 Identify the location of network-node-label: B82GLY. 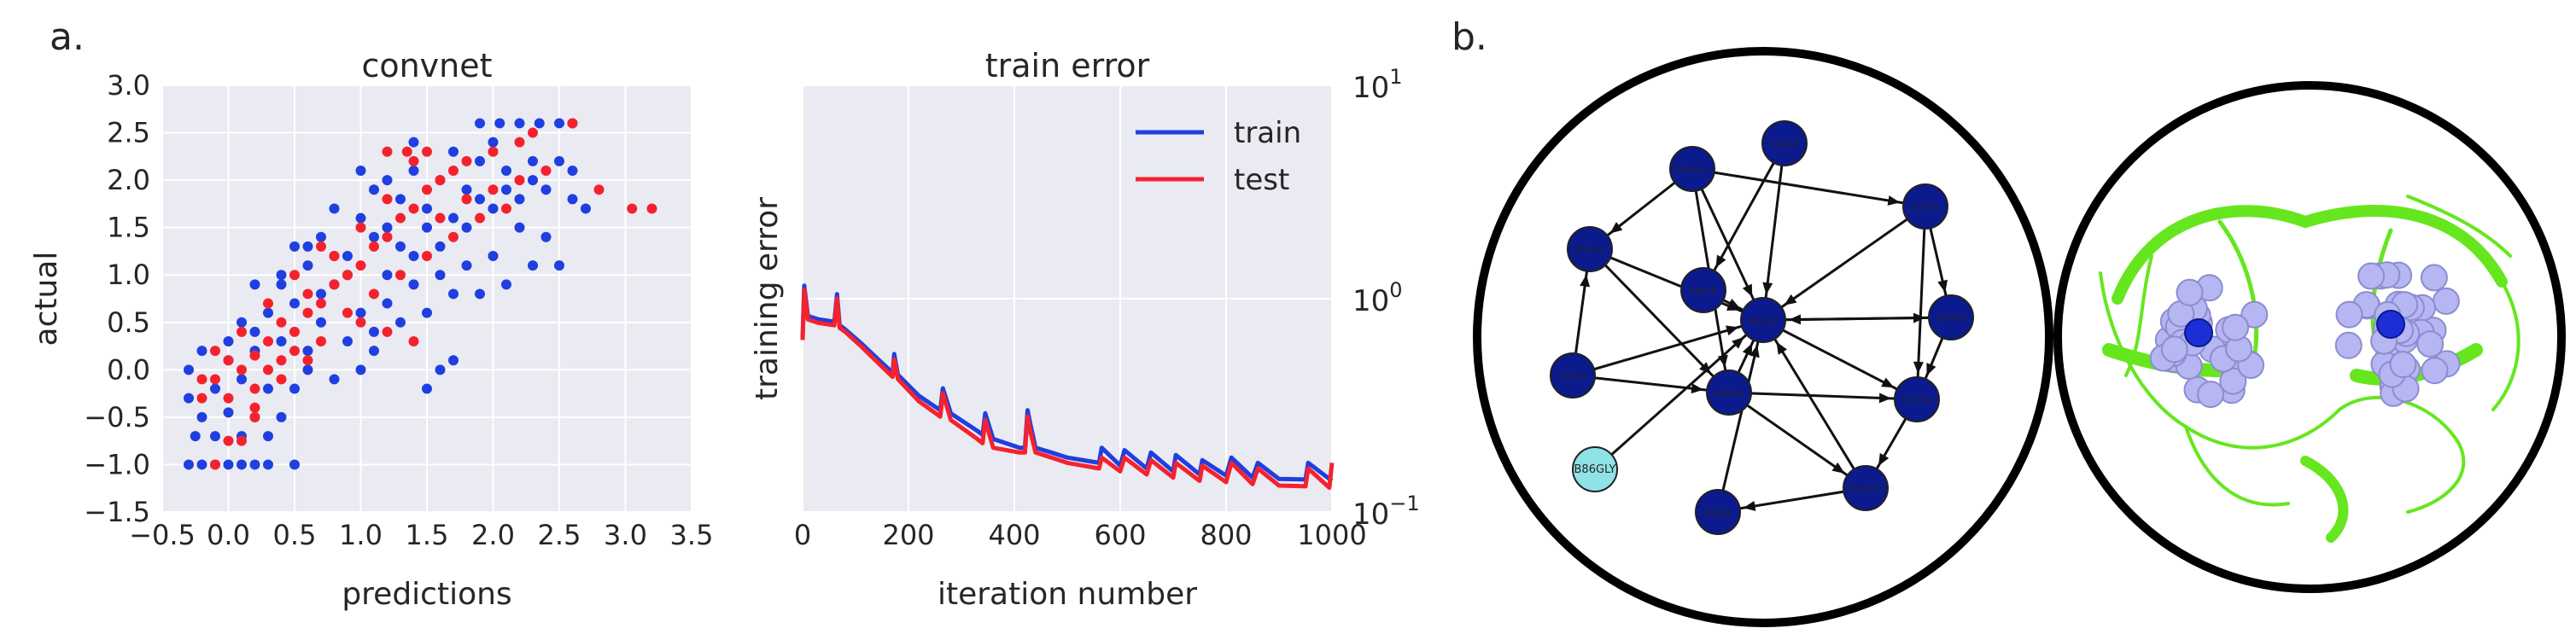
(1763, 321).